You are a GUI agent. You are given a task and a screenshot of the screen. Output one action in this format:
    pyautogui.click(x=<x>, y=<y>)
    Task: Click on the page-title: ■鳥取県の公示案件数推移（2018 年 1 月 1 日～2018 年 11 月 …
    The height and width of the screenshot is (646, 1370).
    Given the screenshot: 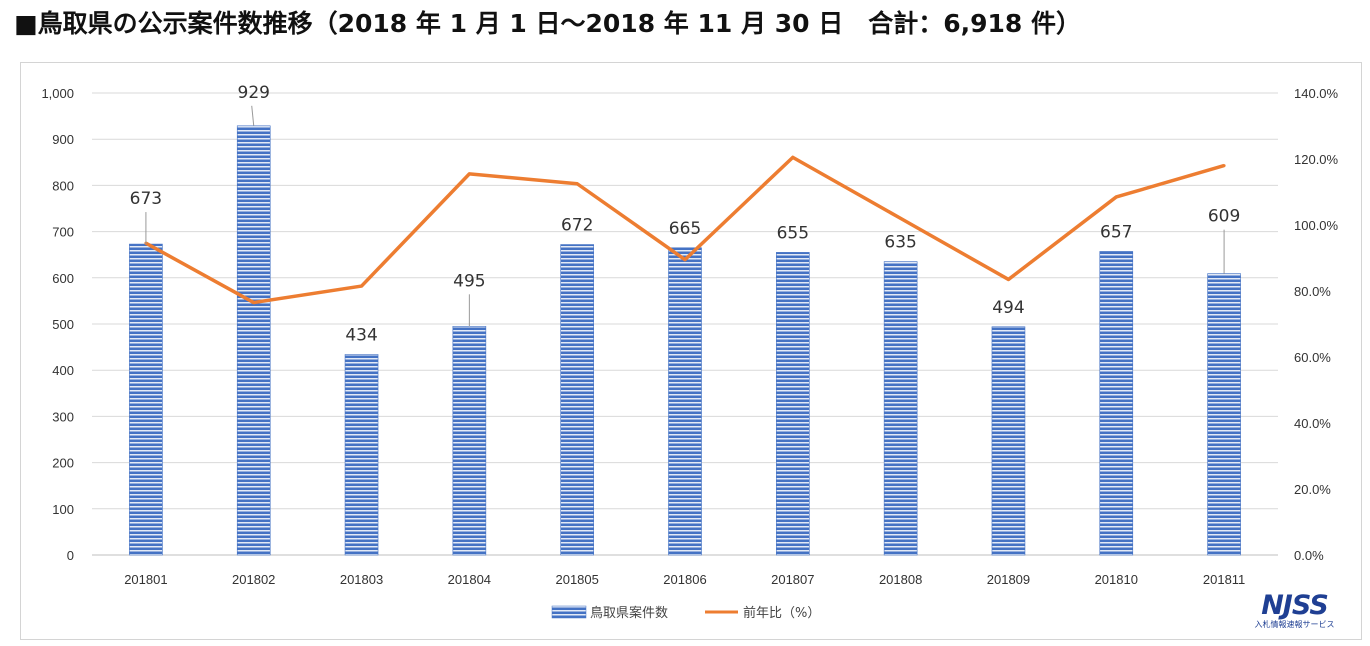 What is the action you would take?
    pyautogui.click(x=547, y=23)
    